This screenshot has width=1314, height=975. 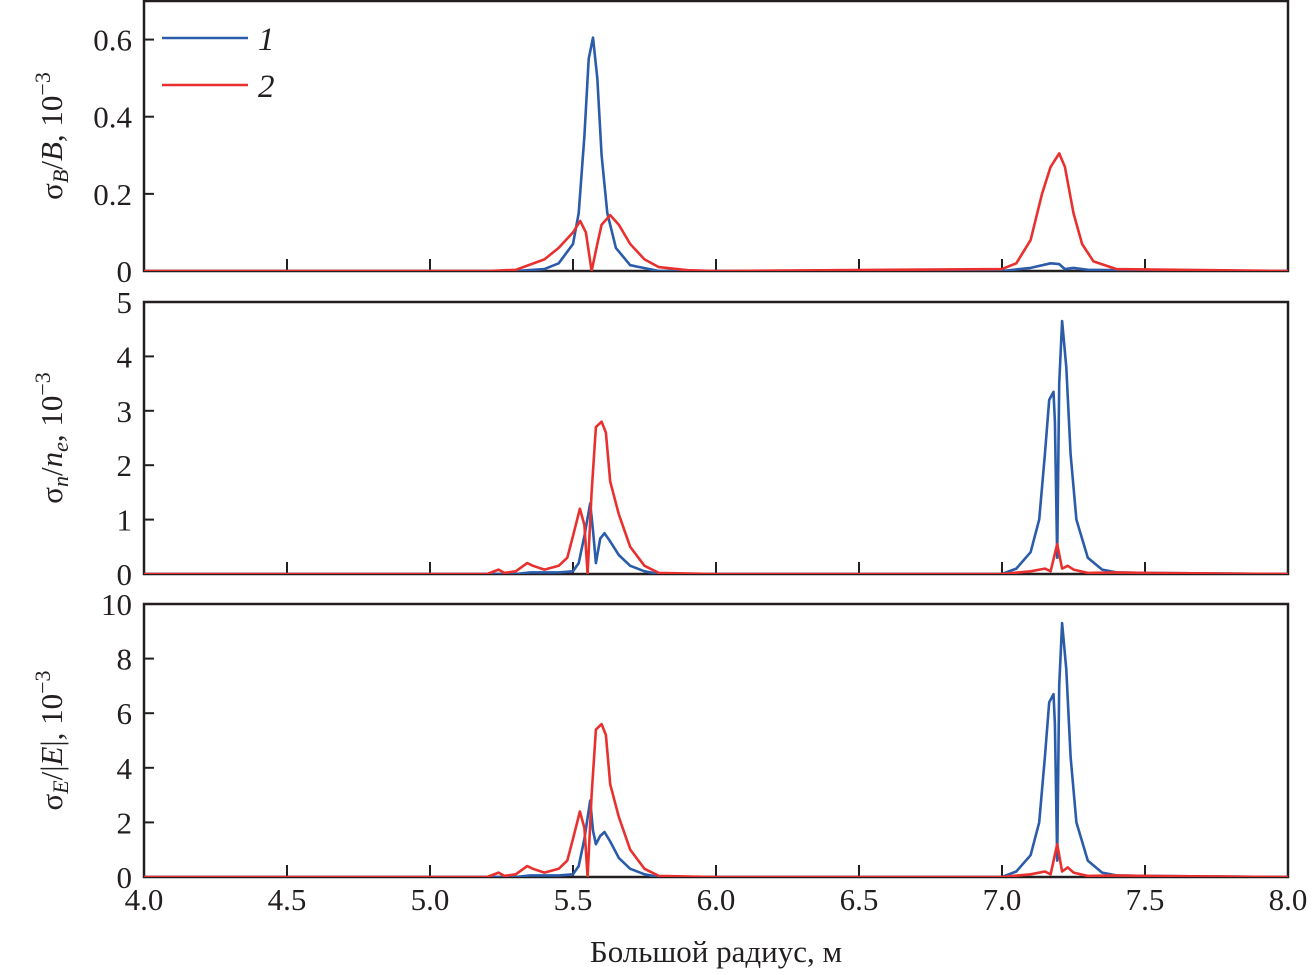 I want to click on y-tick-label: 8, so click(x=125, y=659).